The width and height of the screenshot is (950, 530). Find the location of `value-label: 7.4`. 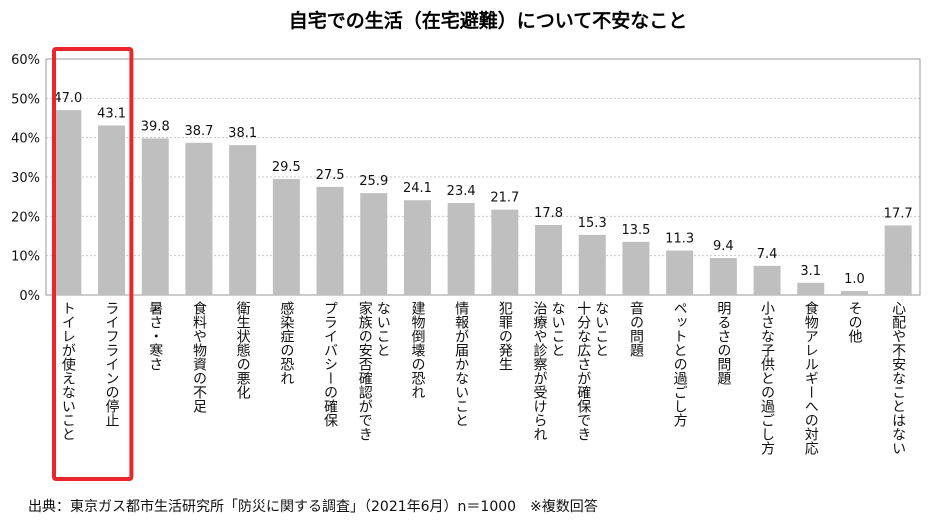

value-label: 7.4 is located at coordinates (767, 254).